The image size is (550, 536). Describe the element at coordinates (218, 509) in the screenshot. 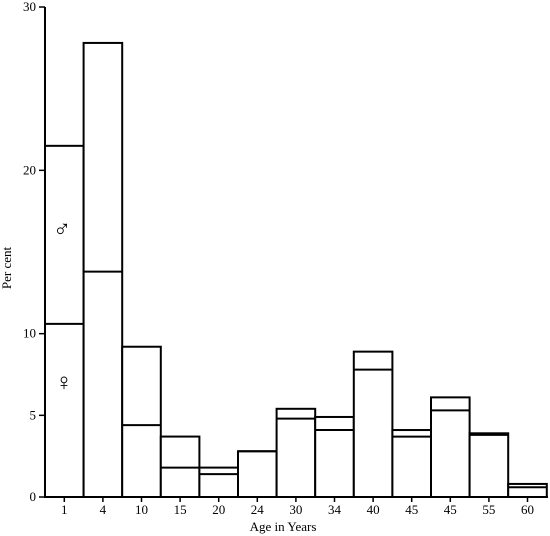

I see `x-tick-label: 20` at that location.